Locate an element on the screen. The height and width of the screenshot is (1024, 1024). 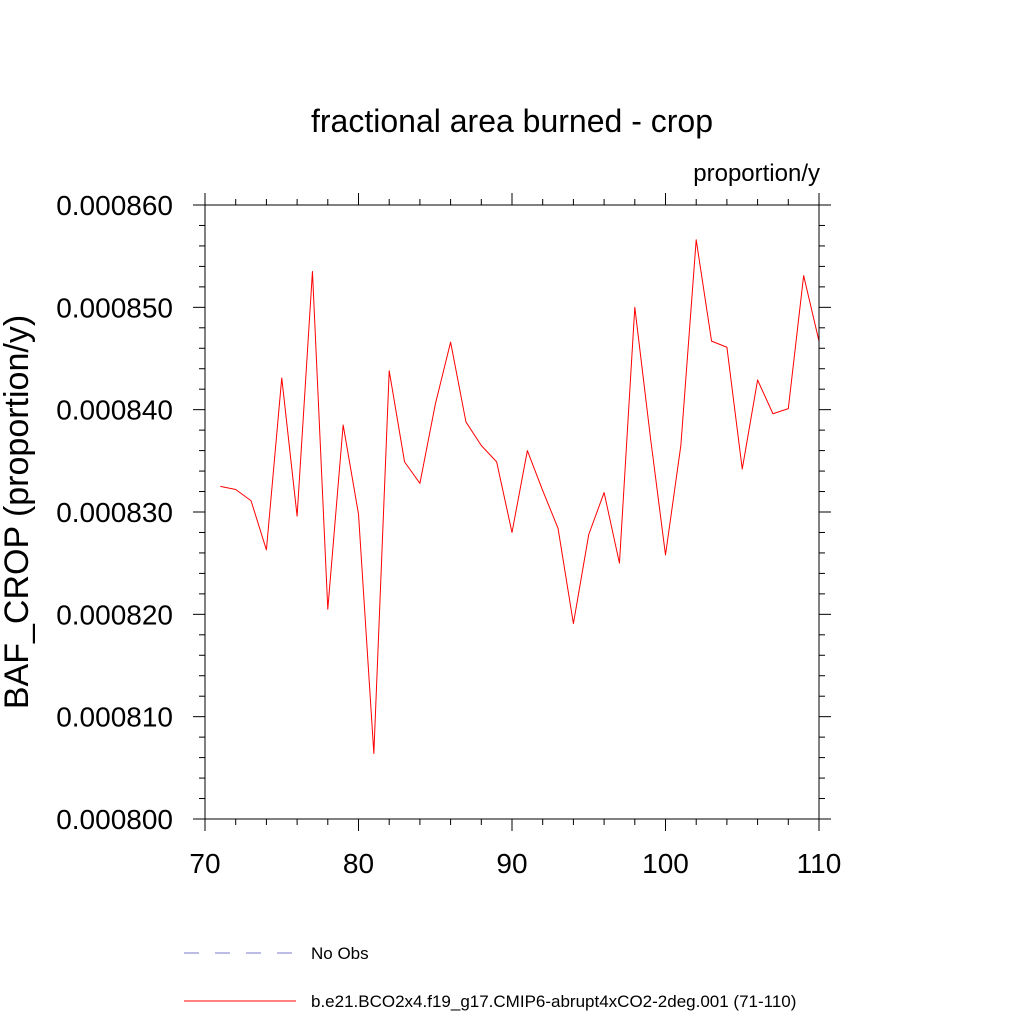
chart-title: fractional area burned - crop is located at coordinates (512, 121).